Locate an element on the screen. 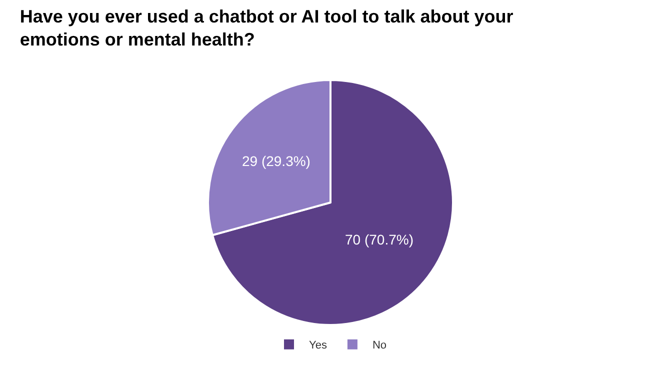 This screenshot has width=661, height=371. legend-label: Yes is located at coordinates (318, 346).